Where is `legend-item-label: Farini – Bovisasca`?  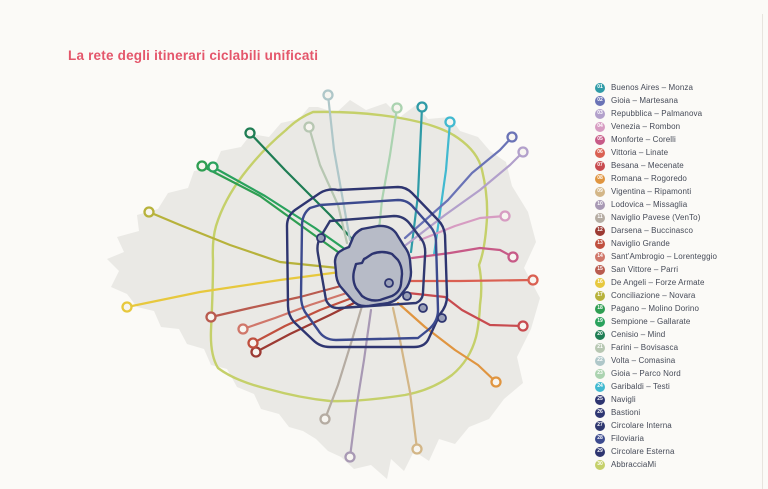 legend-item-label: Farini – Bovisasca is located at coordinates (645, 347).